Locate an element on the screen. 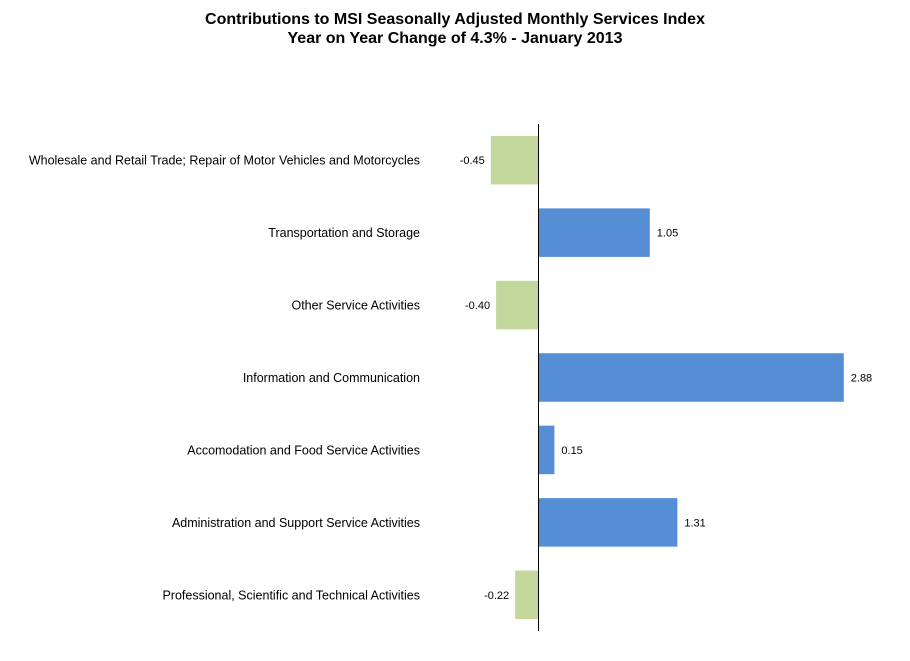 The width and height of the screenshot is (910, 661). category-label-1: Transportation and Storage is located at coordinates (344, 233).